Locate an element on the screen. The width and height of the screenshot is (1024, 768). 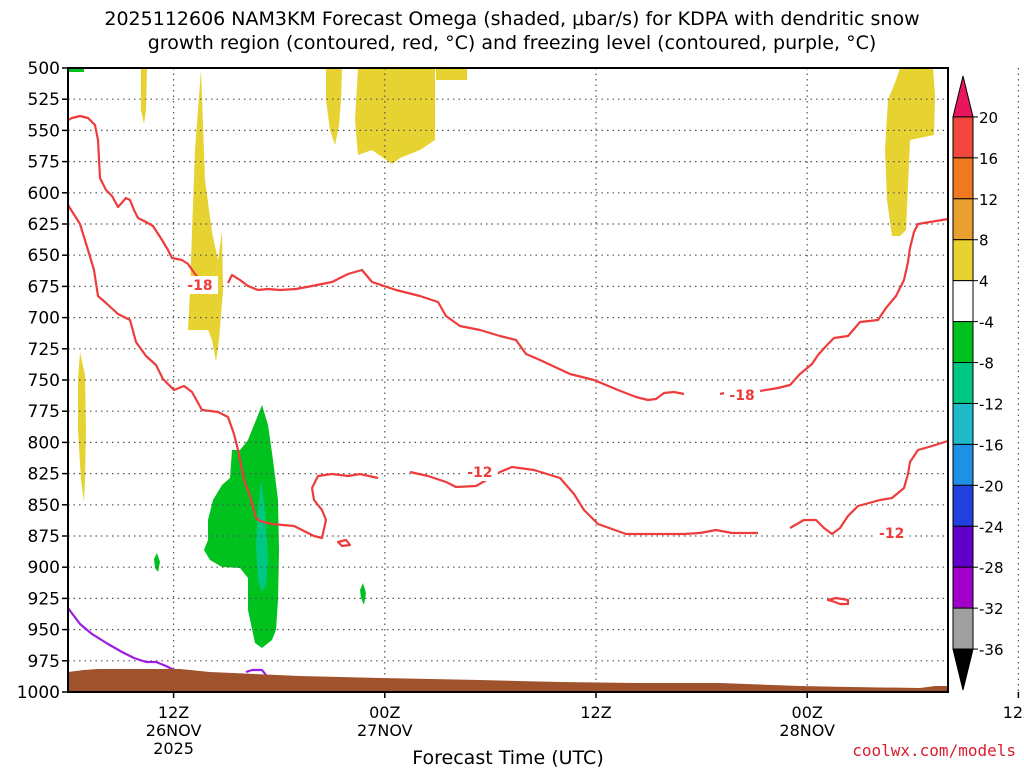
y-tick-label: 800 is located at coordinates (44, 443).